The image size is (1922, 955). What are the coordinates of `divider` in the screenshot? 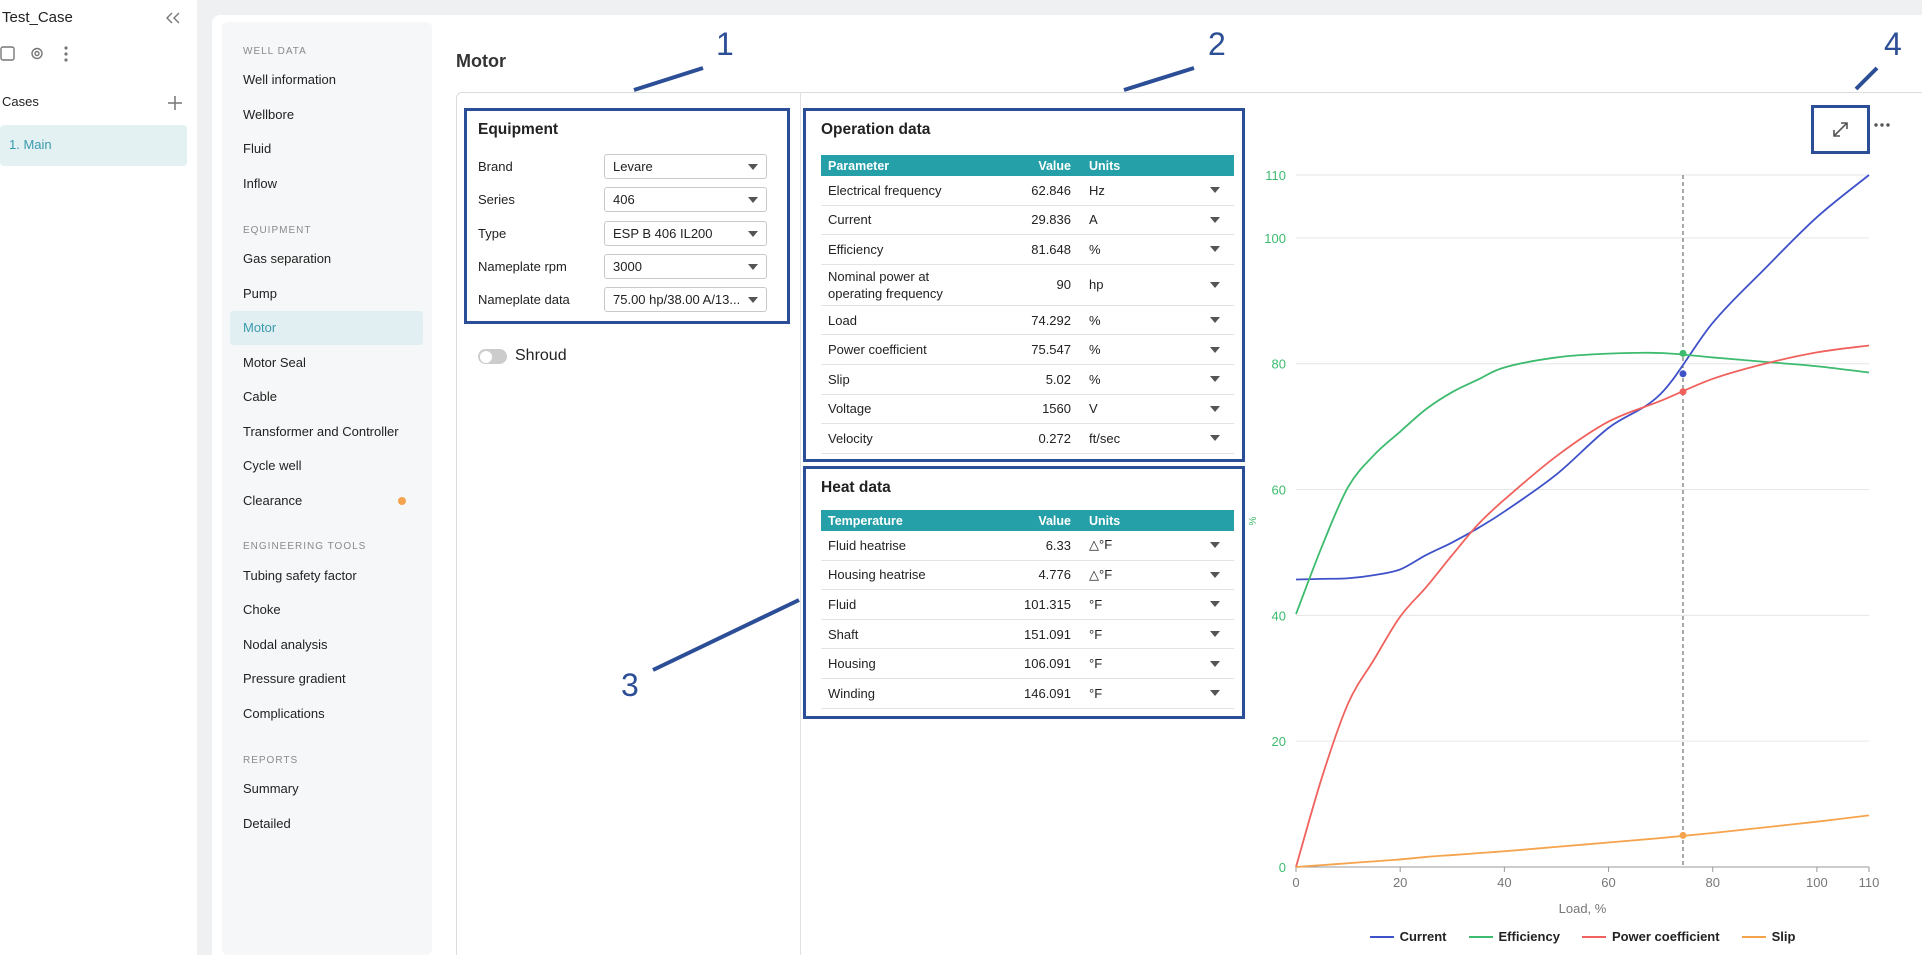 It's located at (800, 524).